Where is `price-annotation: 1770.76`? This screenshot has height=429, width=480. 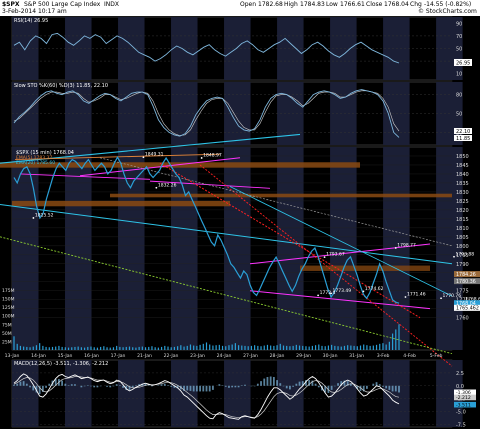 price-annotation: 1770.76 is located at coordinates (452, 296).